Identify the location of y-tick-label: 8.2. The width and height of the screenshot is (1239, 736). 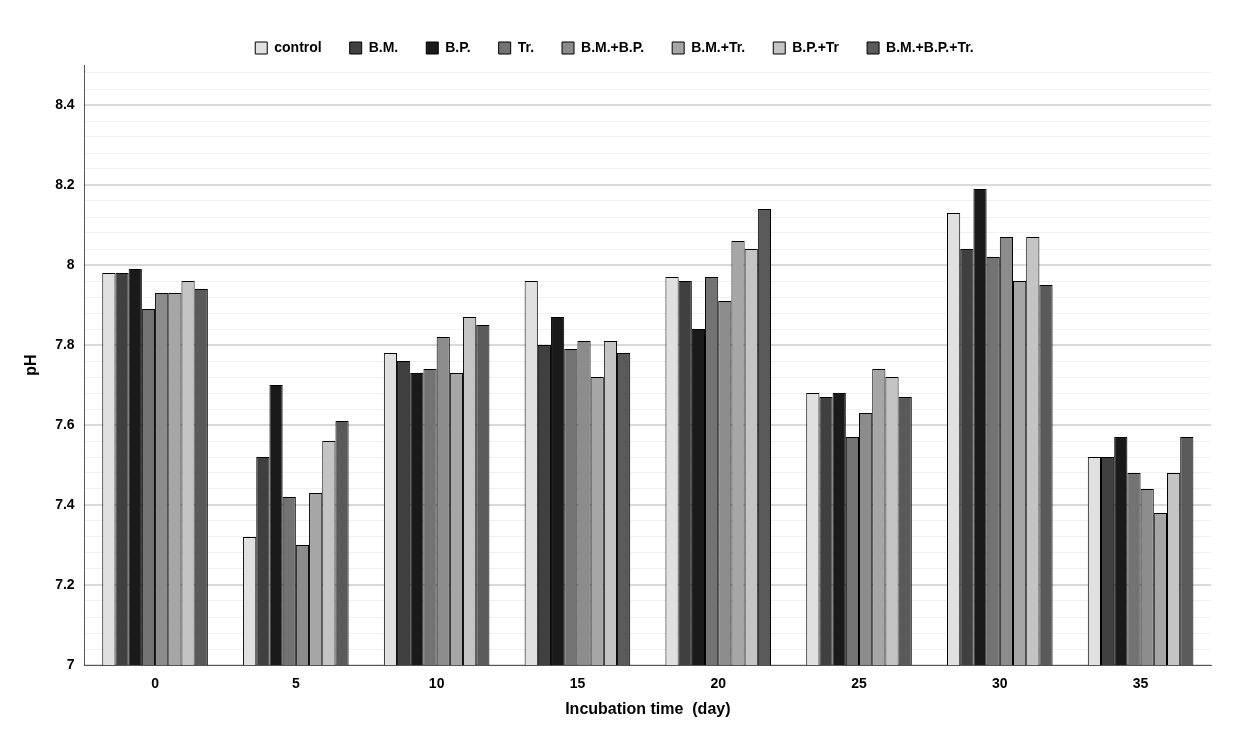
(65, 183).